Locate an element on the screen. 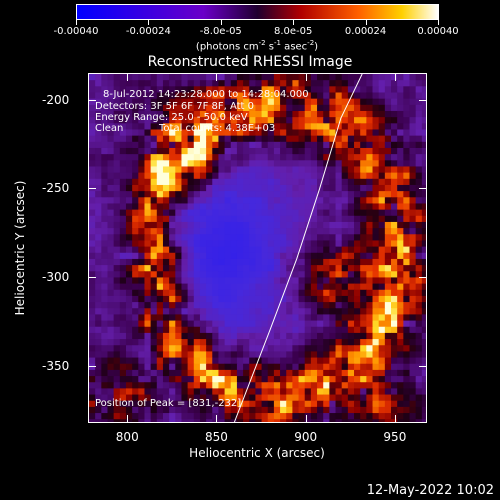  y-tick-label: -300 is located at coordinates (56, 277).